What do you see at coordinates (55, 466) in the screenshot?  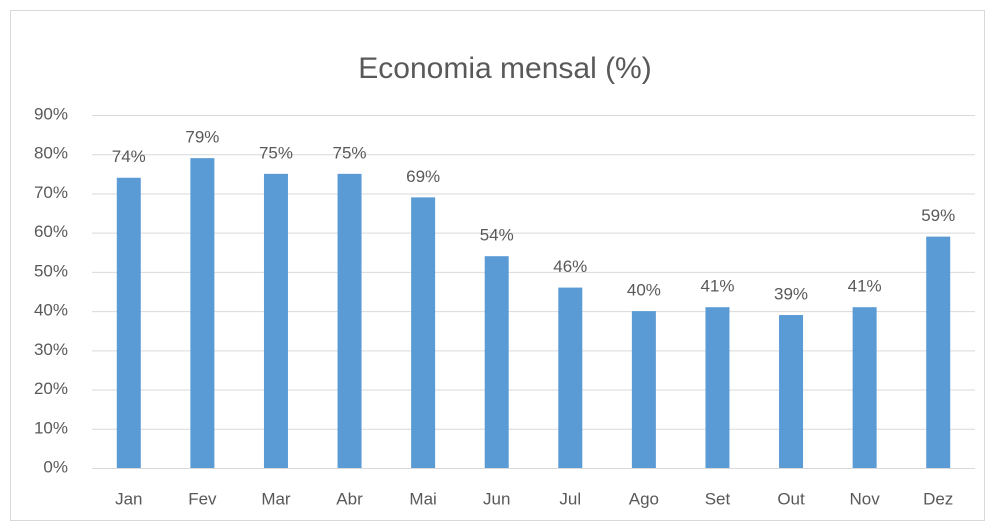 I see `y-tick-label: 0%` at bounding box center [55, 466].